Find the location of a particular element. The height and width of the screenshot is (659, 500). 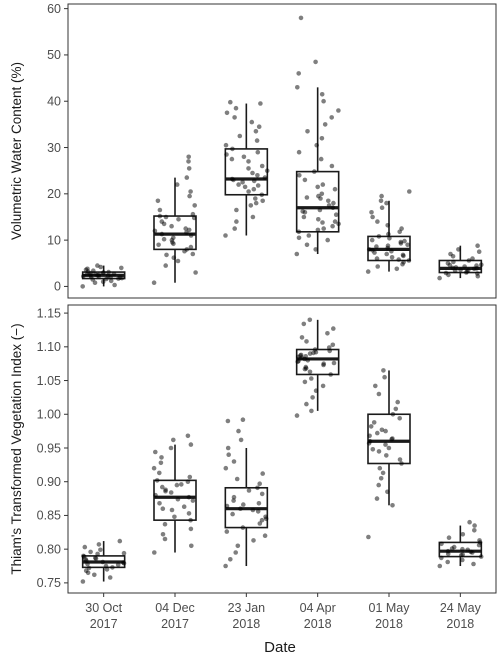

ttvi-y-tick-label: 1.05 is located at coordinates (49, 381).